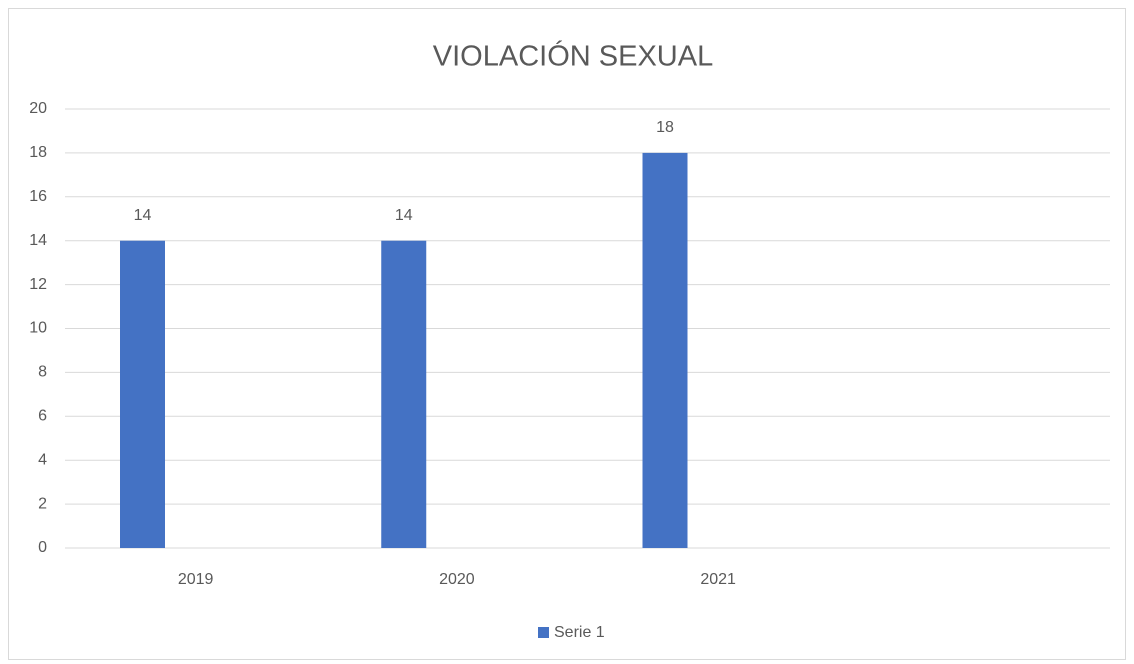 The image size is (1134, 664). What do you see at coordinates (42, 503) in the screenshot?
I see `y-tick-label: 2` at bounding box center [42, 503].